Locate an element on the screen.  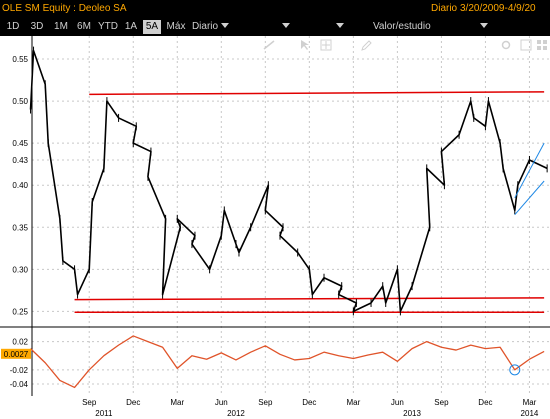
date-range: 3/20/2009-4/9/20 is located at coordinates (498, 8).